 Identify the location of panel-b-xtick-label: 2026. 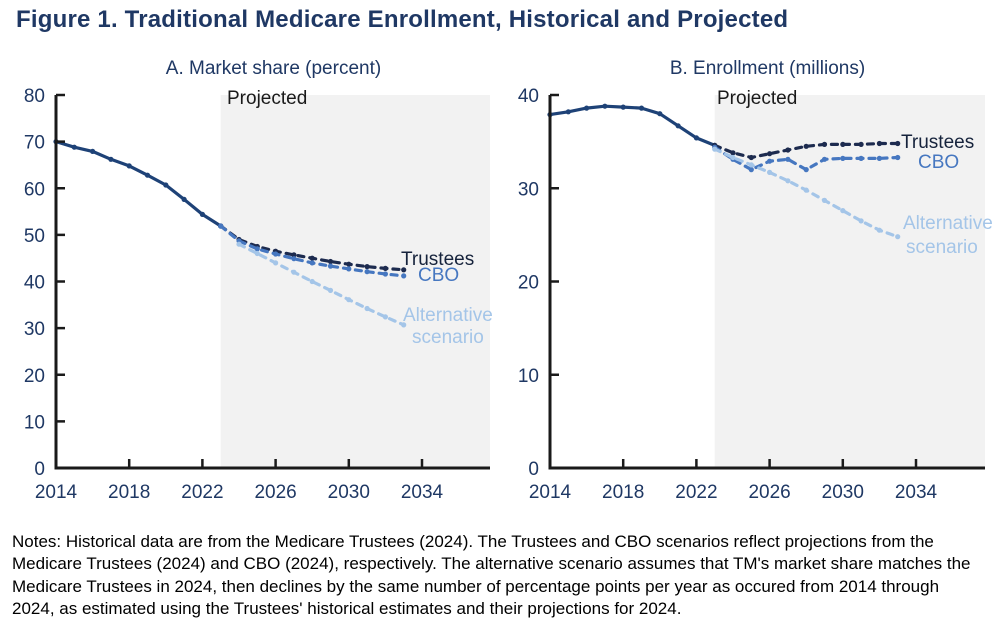
(769, 492).